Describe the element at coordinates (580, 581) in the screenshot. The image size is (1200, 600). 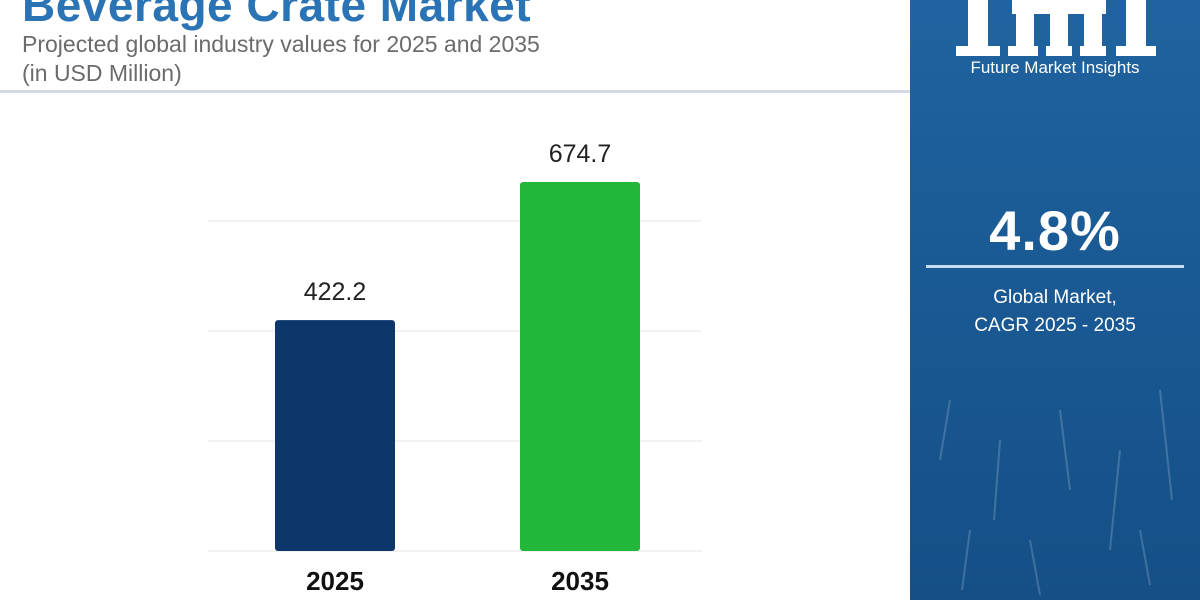
I see `category-label-2035: 2035` at that location.